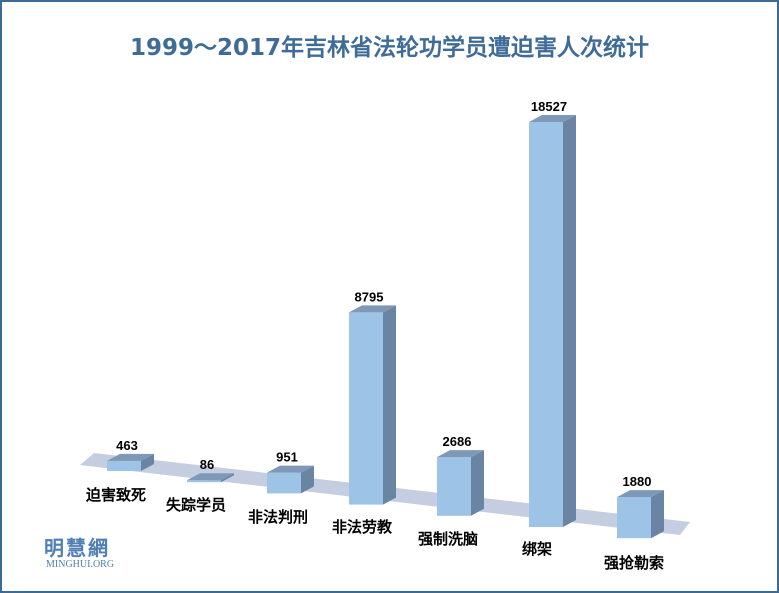 The image size is (779, 593). What do you see at coordinates (457, 441) in the screenshot?
I see `data-label-4: 2686` at bounding box center [457, 441].